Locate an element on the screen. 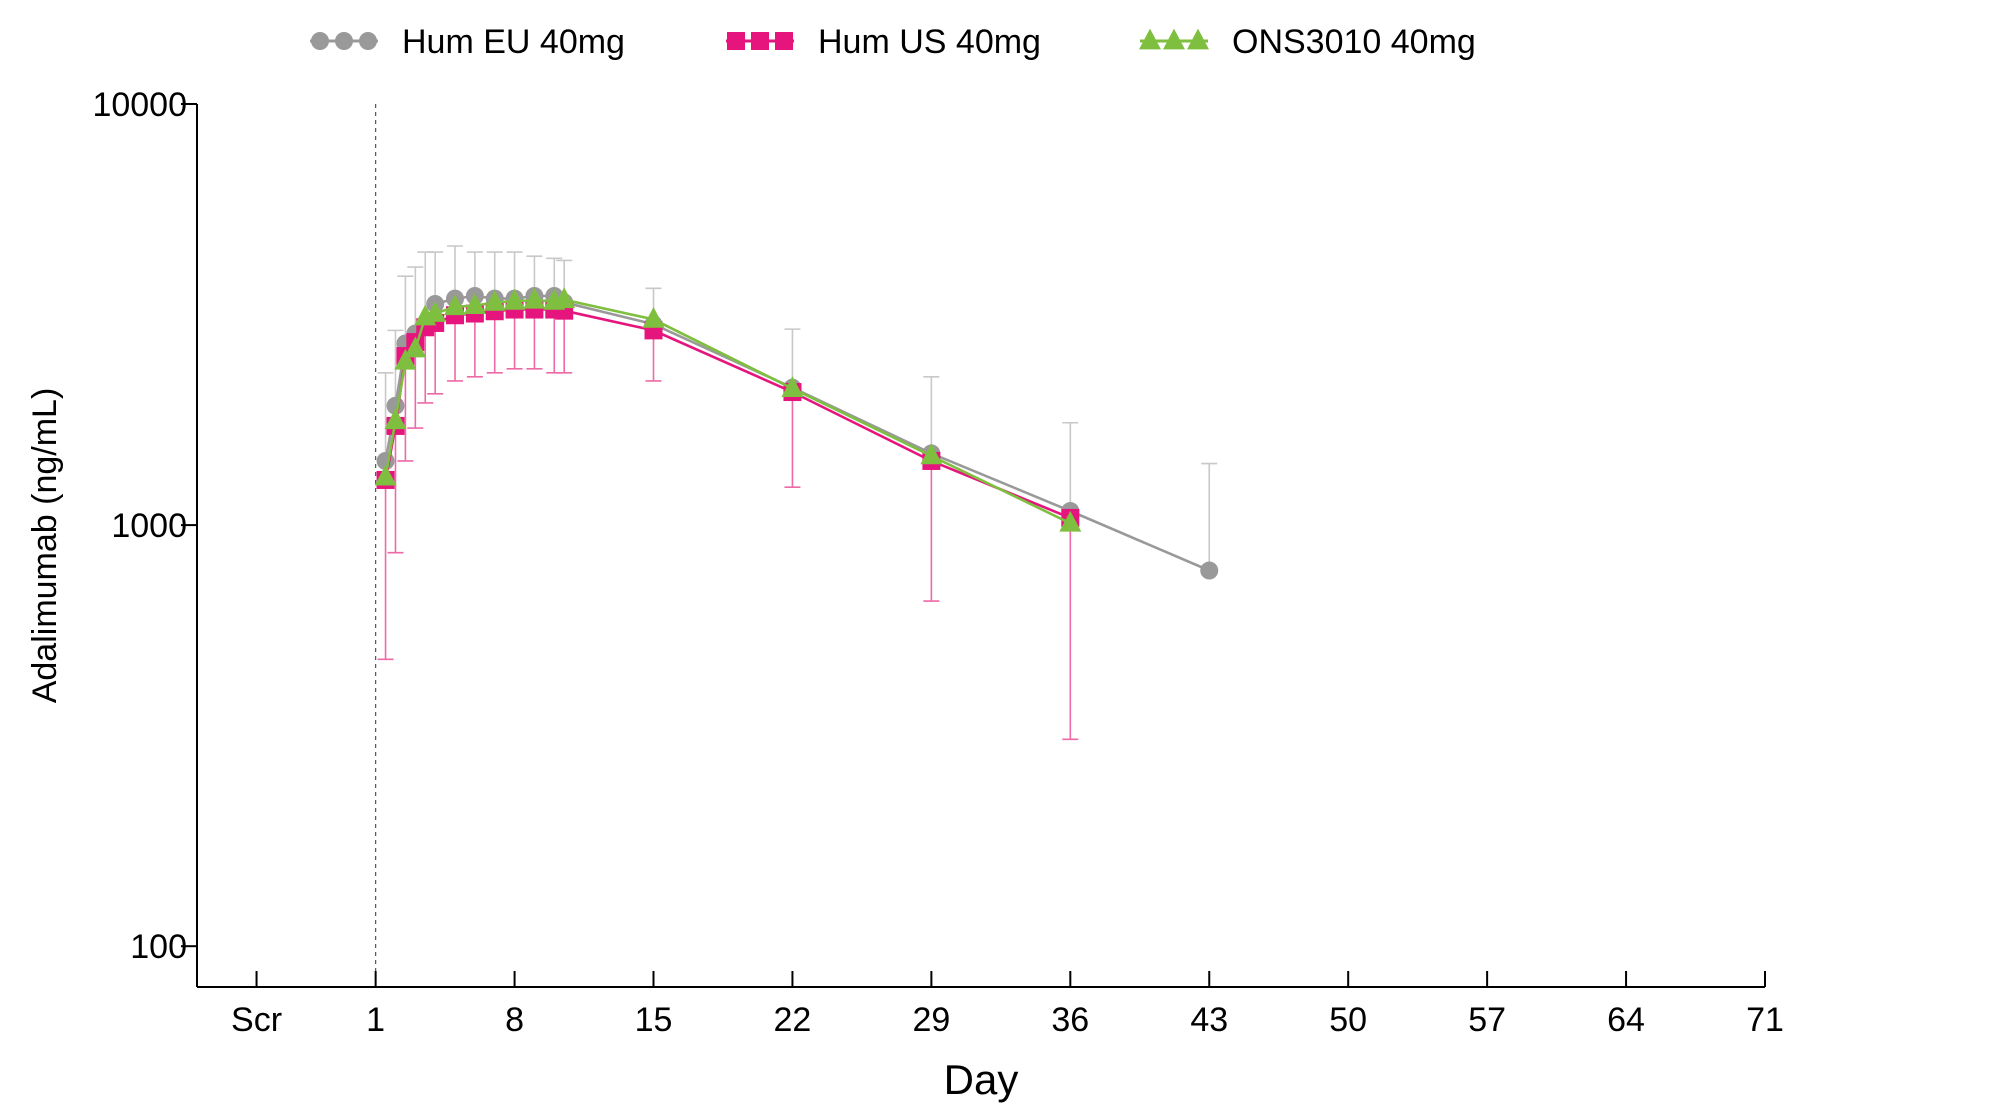 The image size is (2000, 1107). y-ticks: 100 1000 10000 is located at coordinates (144, 526).